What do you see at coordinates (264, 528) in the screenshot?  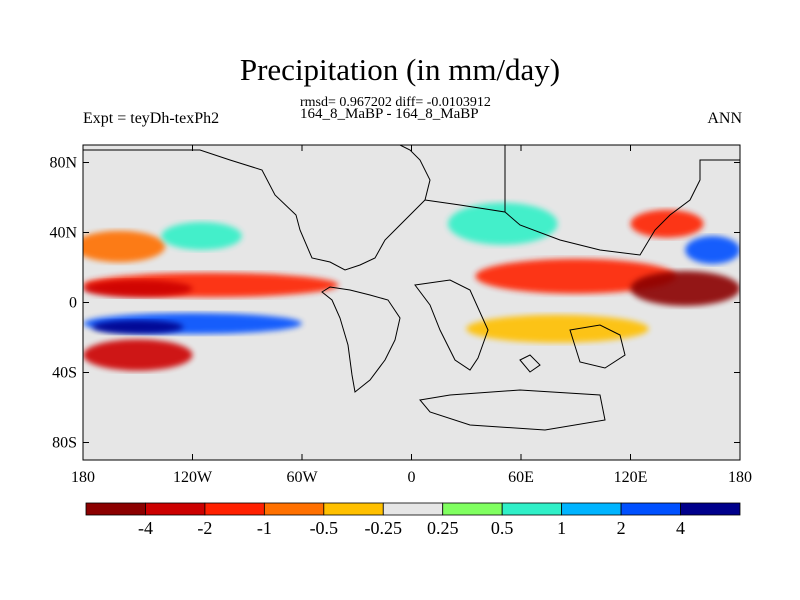 I see `colorbar-label-2: -1` at bounding box center [264, 528].